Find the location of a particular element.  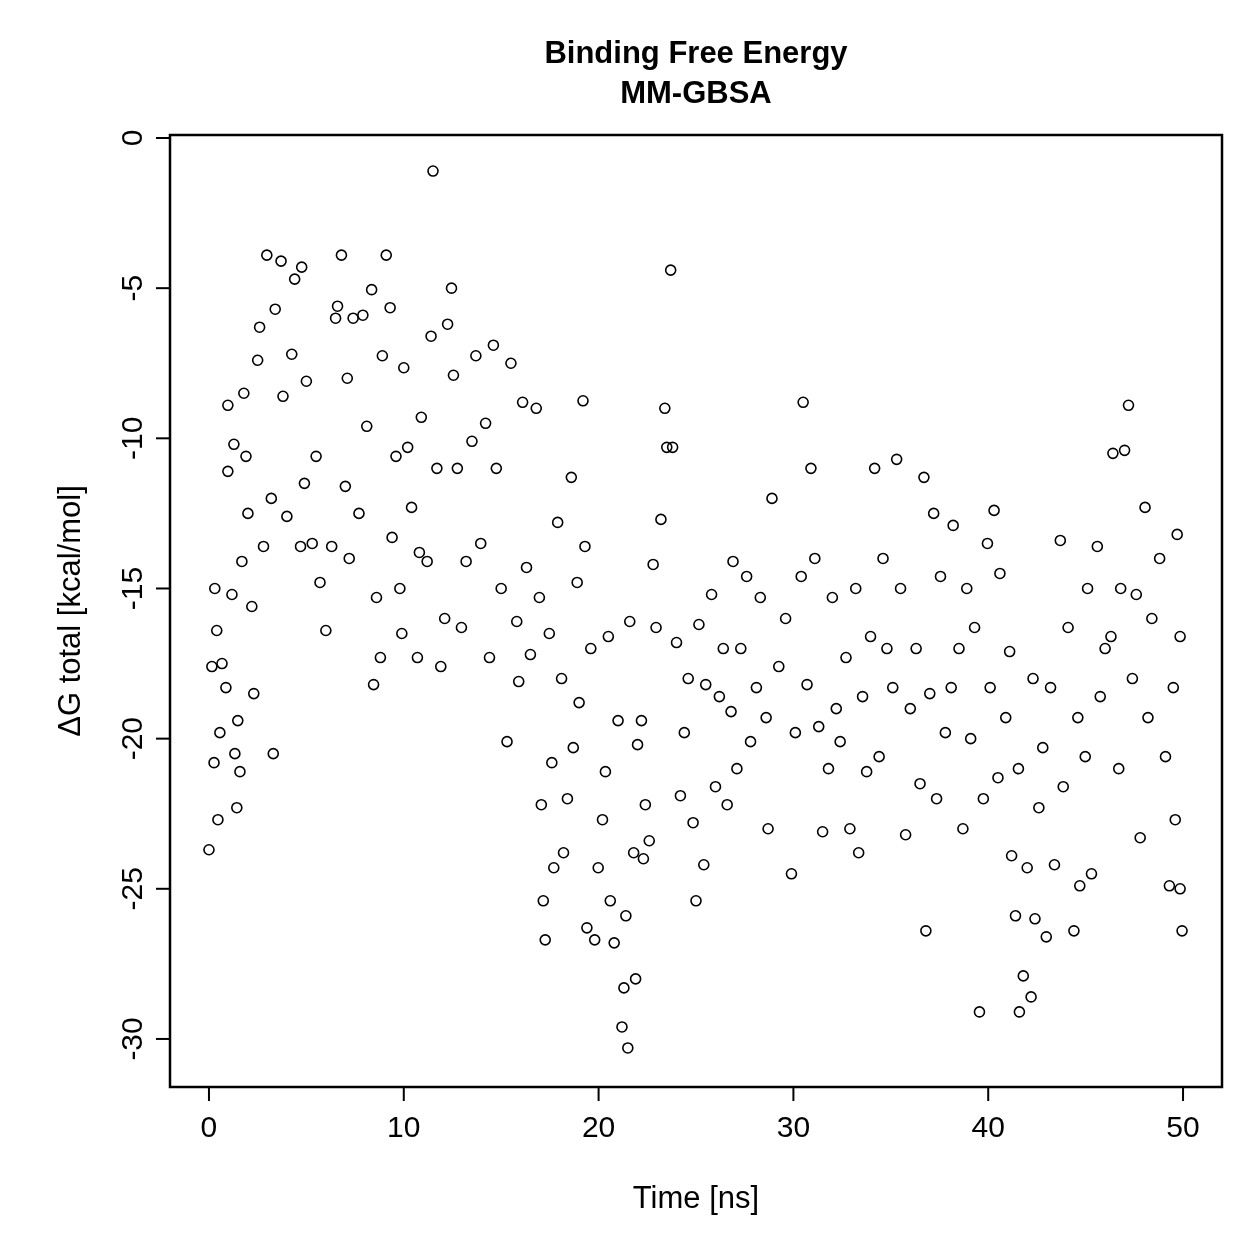

x-axis-title: Time [ns] is located at coordinates (696, 1197).